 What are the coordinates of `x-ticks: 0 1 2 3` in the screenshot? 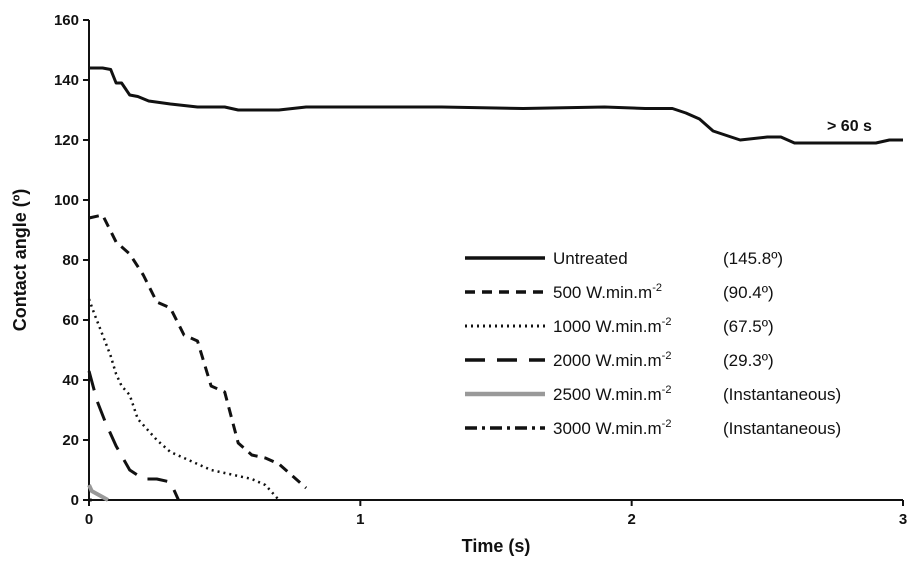 It's located at (496, 514).